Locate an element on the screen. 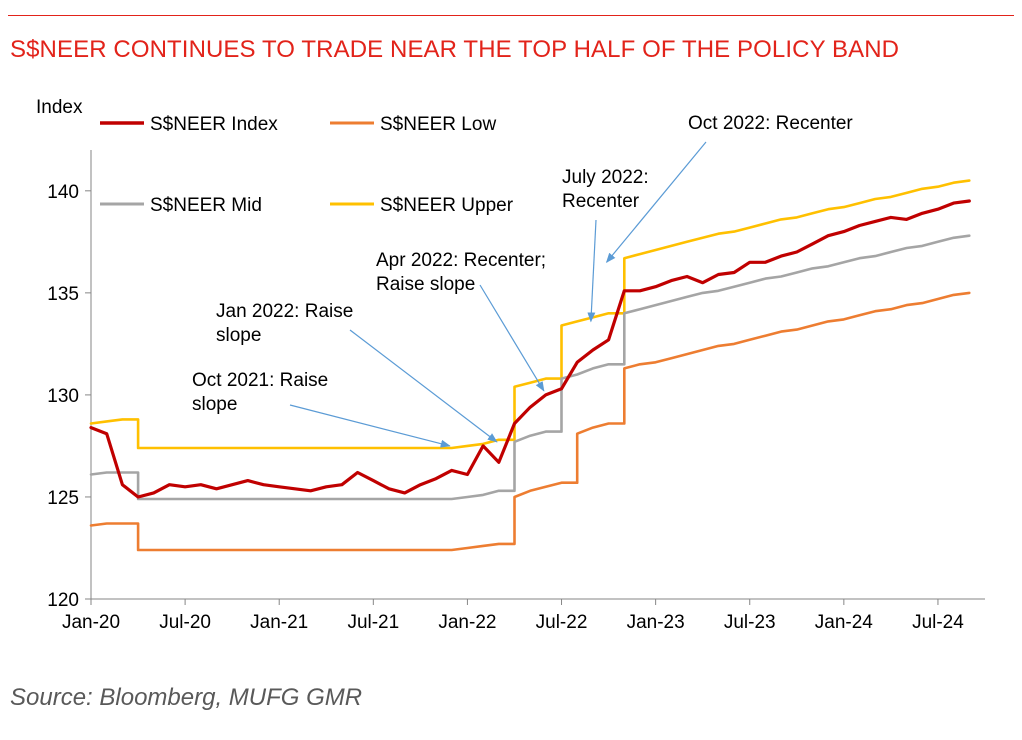  annotation-4: July 2022: Recenter is located at coordinates (605, 245).